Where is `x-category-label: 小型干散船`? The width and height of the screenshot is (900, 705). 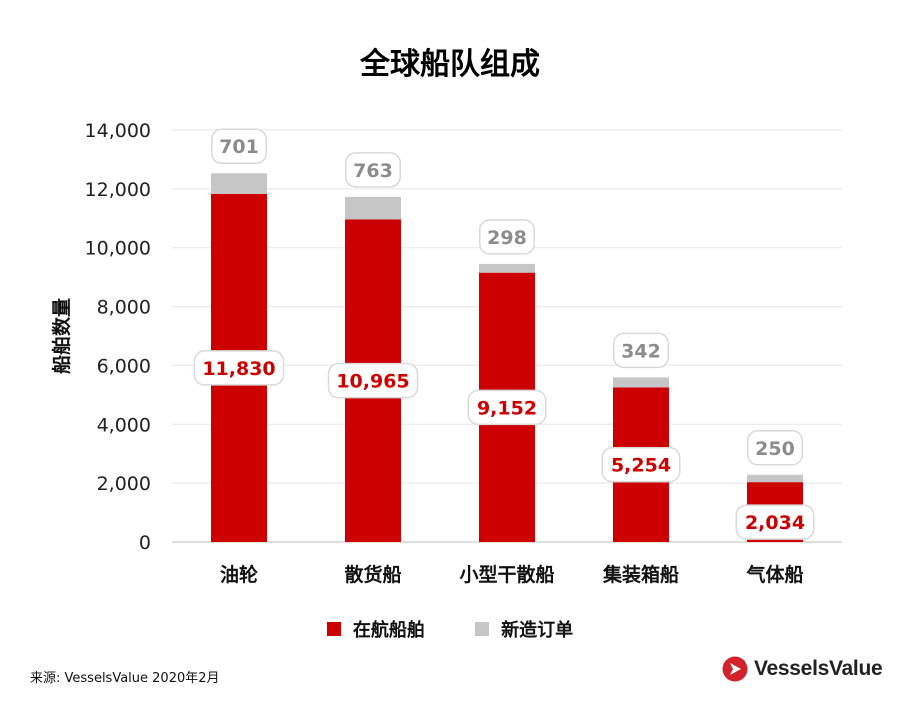
x-category-label: 小型干散船 is located at coordinates (506, 574).